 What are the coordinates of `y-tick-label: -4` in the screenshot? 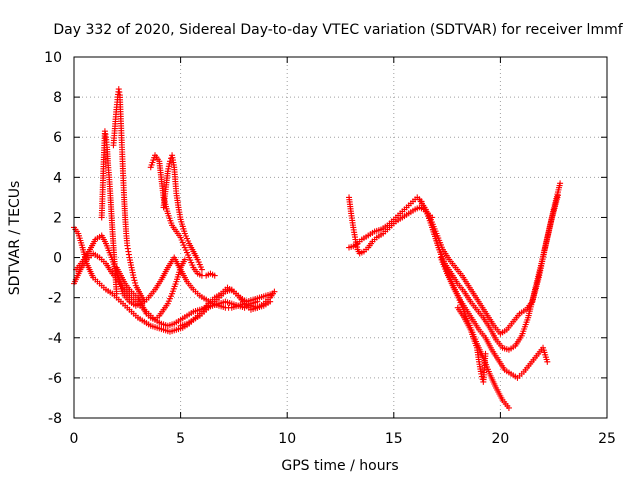 It's located at (55, 339).